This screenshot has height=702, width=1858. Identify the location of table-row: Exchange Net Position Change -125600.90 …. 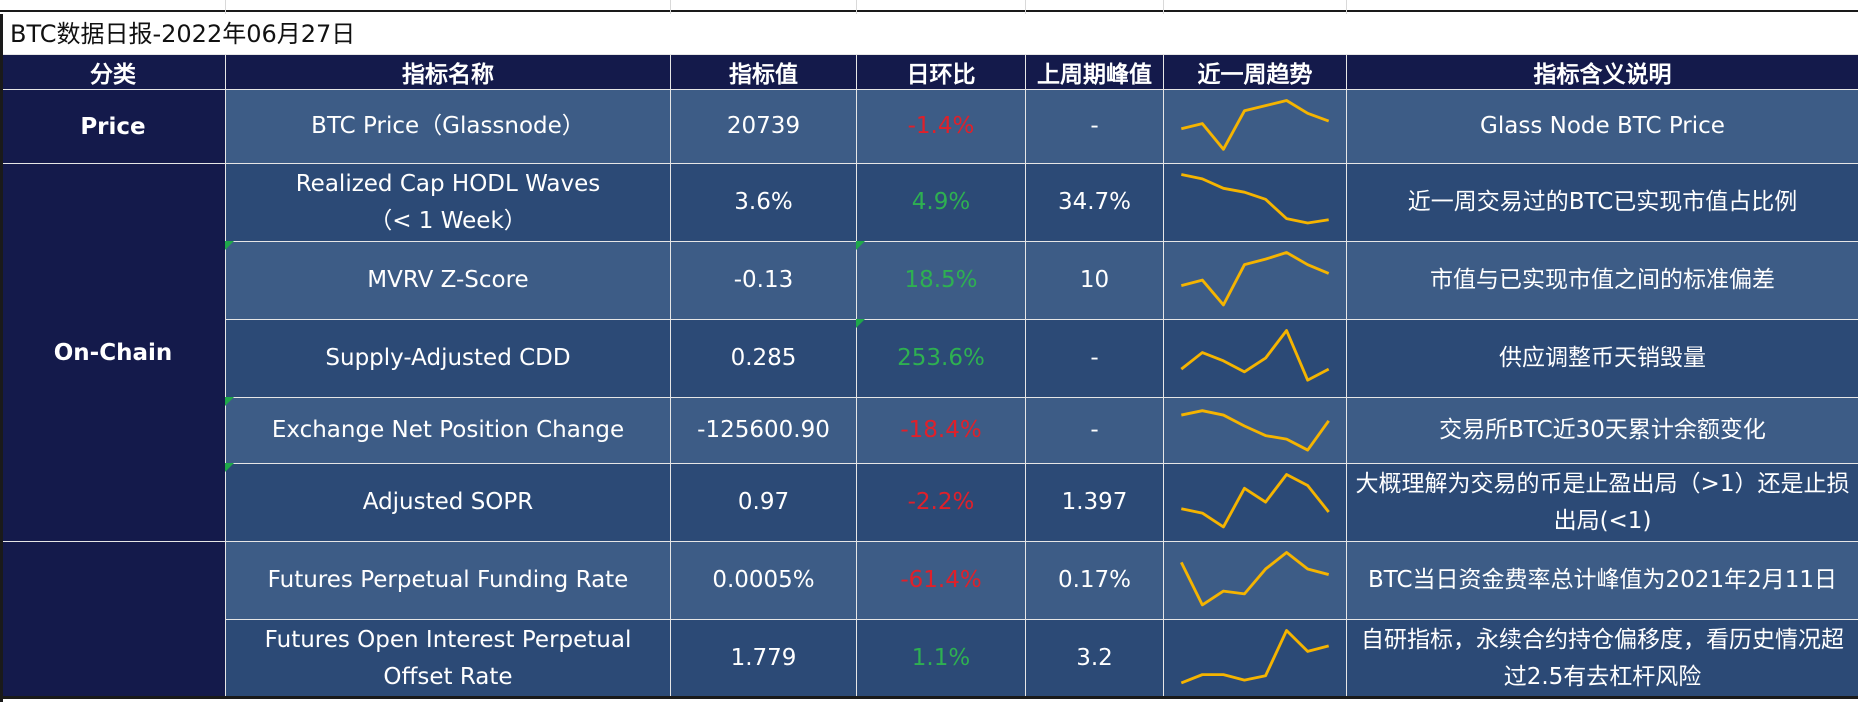
(929, 430).